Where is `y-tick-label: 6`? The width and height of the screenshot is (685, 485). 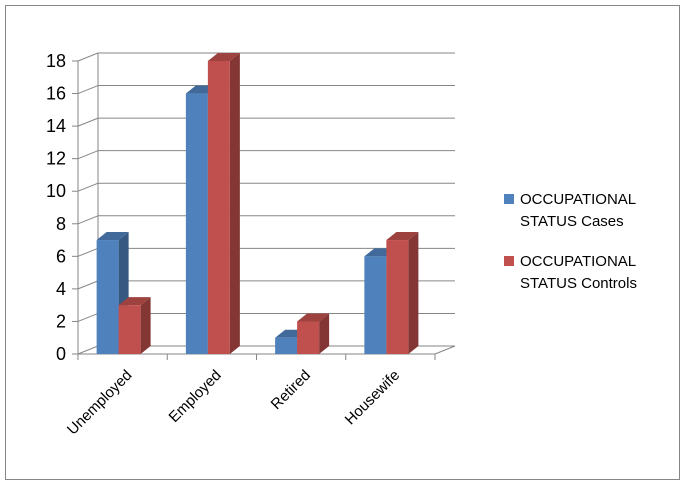
y-tick-label: 6 is located at coordinates (61, 256).